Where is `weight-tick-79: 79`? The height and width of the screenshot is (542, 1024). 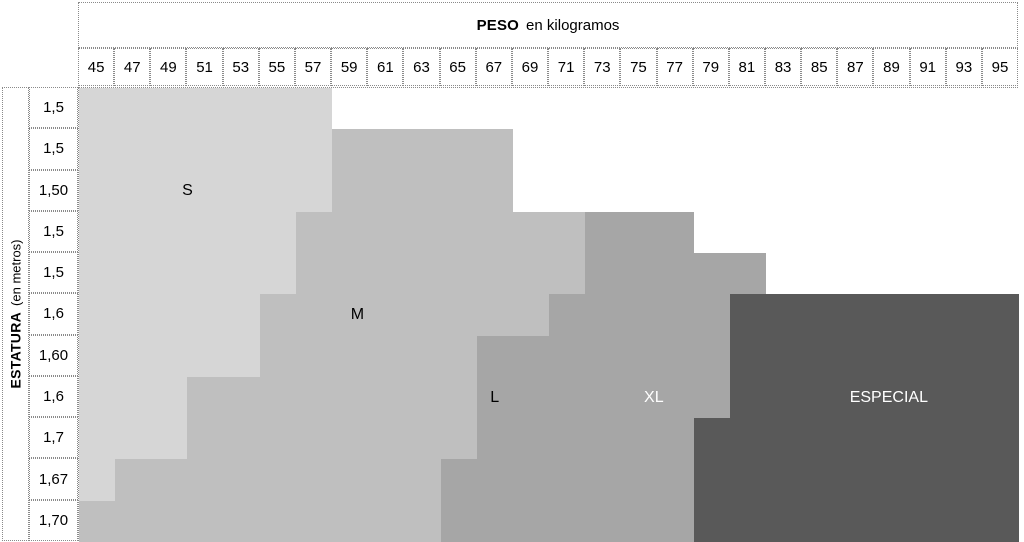 weight-tick-79: 79 is located at coordinates (710, 67).